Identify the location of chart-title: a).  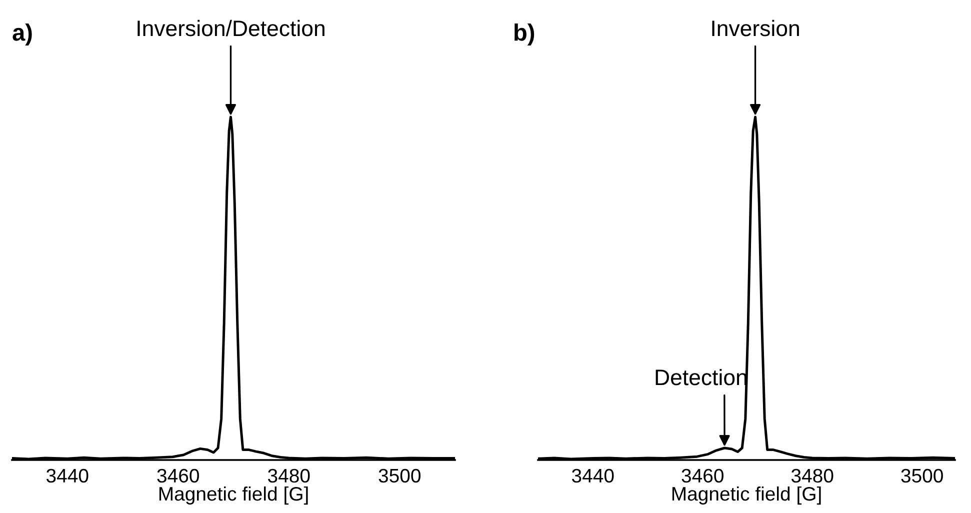
(22, 34).